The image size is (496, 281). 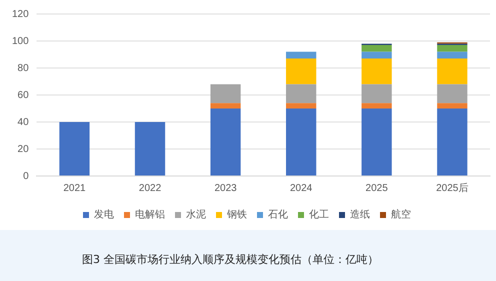 What do you see at coordinates (226, 188) in the screenshot?
I see `x-tick-label: 2023` at bounding box center [226, 188].